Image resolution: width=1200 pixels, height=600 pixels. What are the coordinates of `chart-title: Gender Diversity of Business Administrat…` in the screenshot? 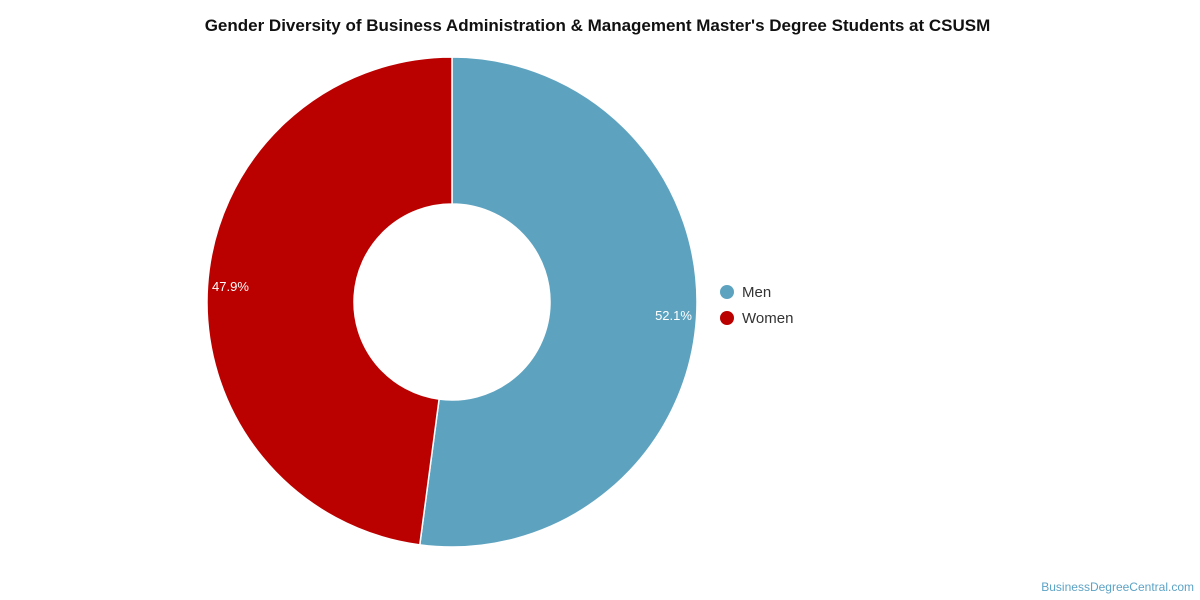 It's located at (597, 25).